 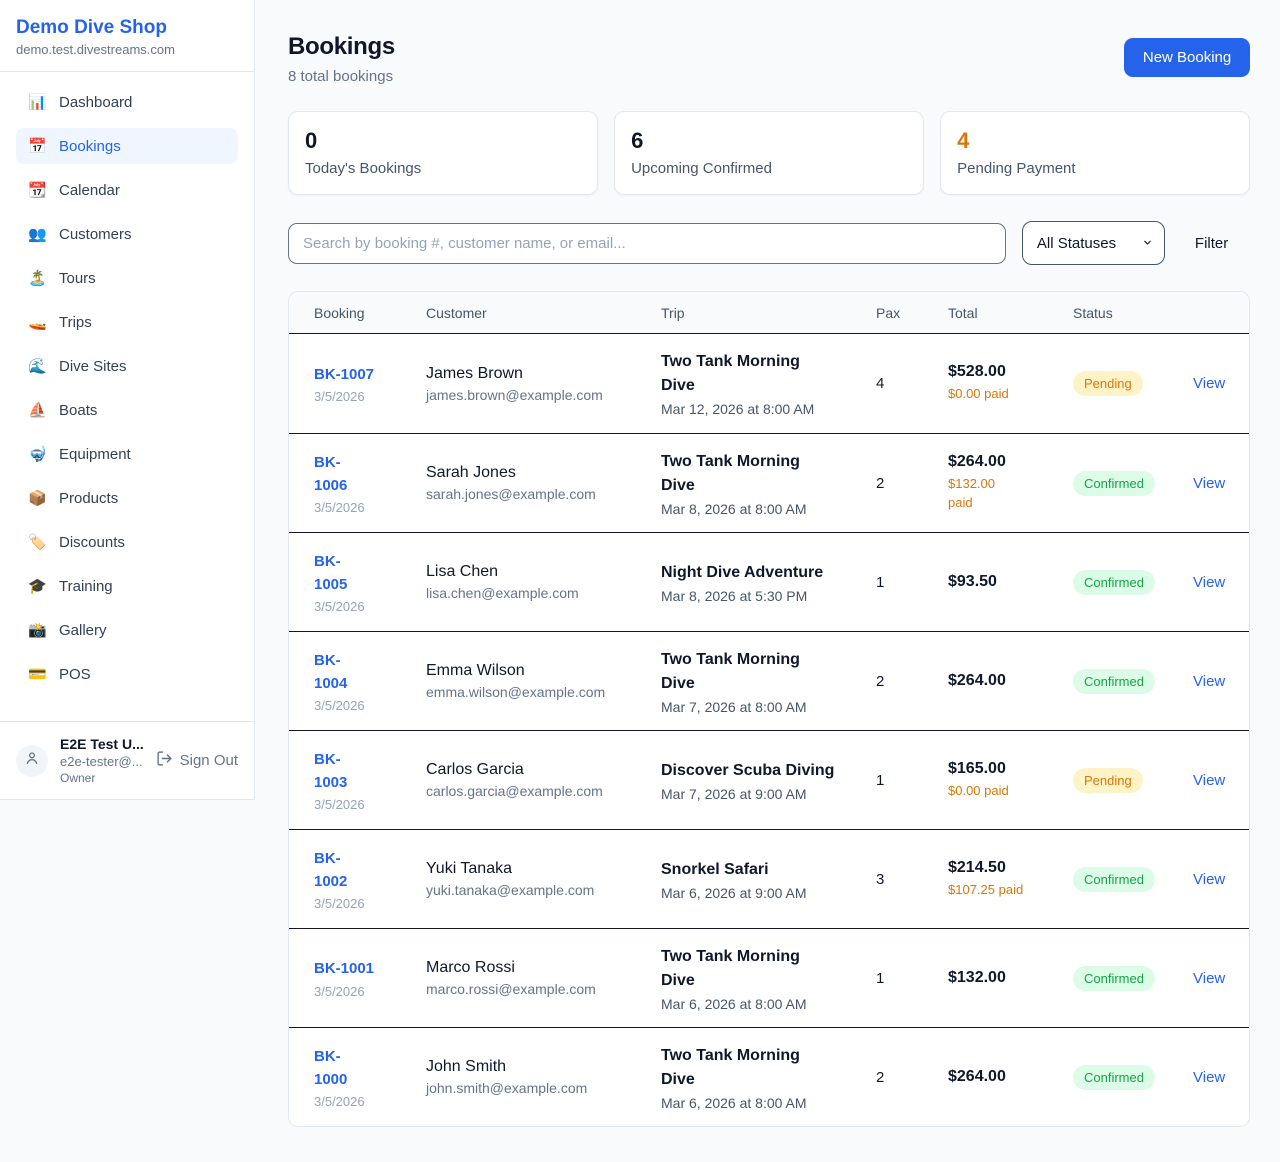 I want to click on status-cell: Confirmed, so click(x=1127, y=681).